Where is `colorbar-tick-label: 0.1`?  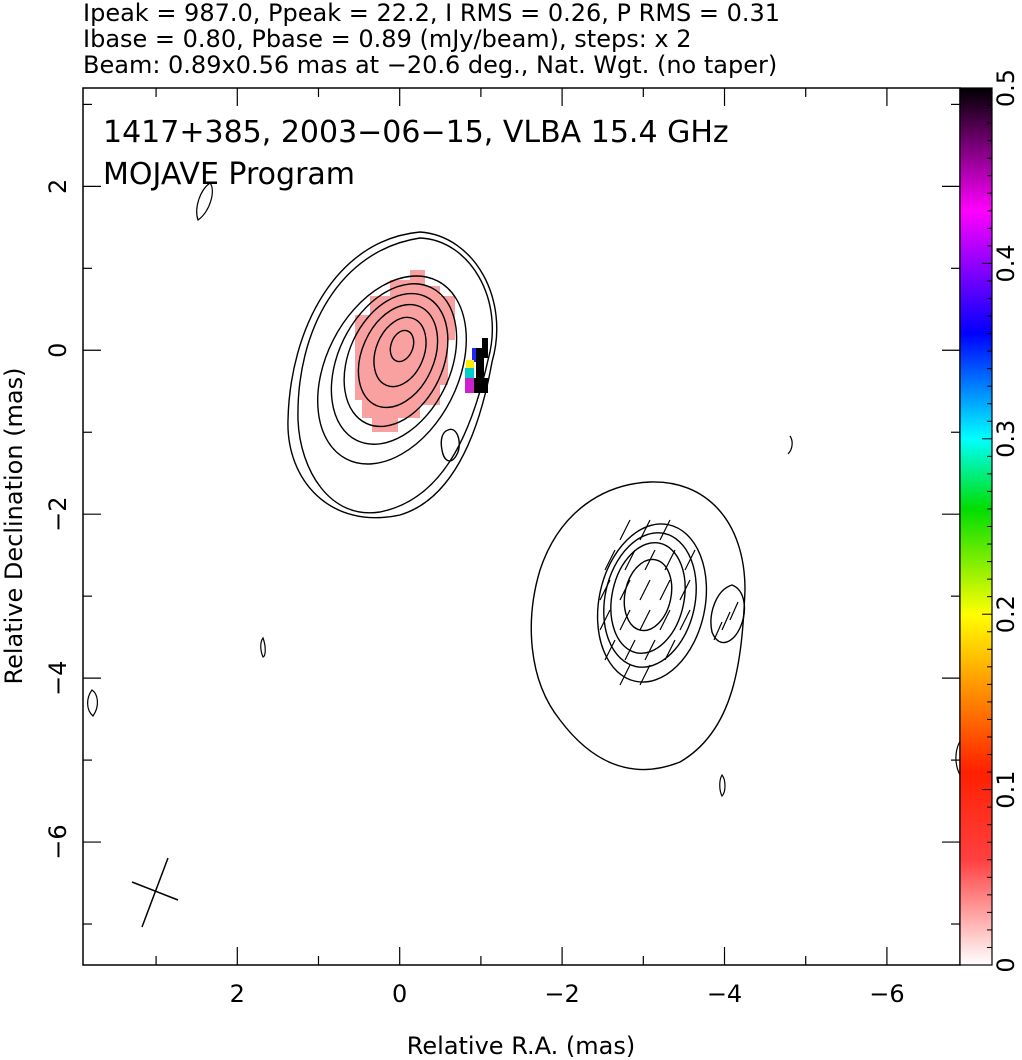 colorbar-tick-label: 0.1 is located at coordinates (1006, 790).